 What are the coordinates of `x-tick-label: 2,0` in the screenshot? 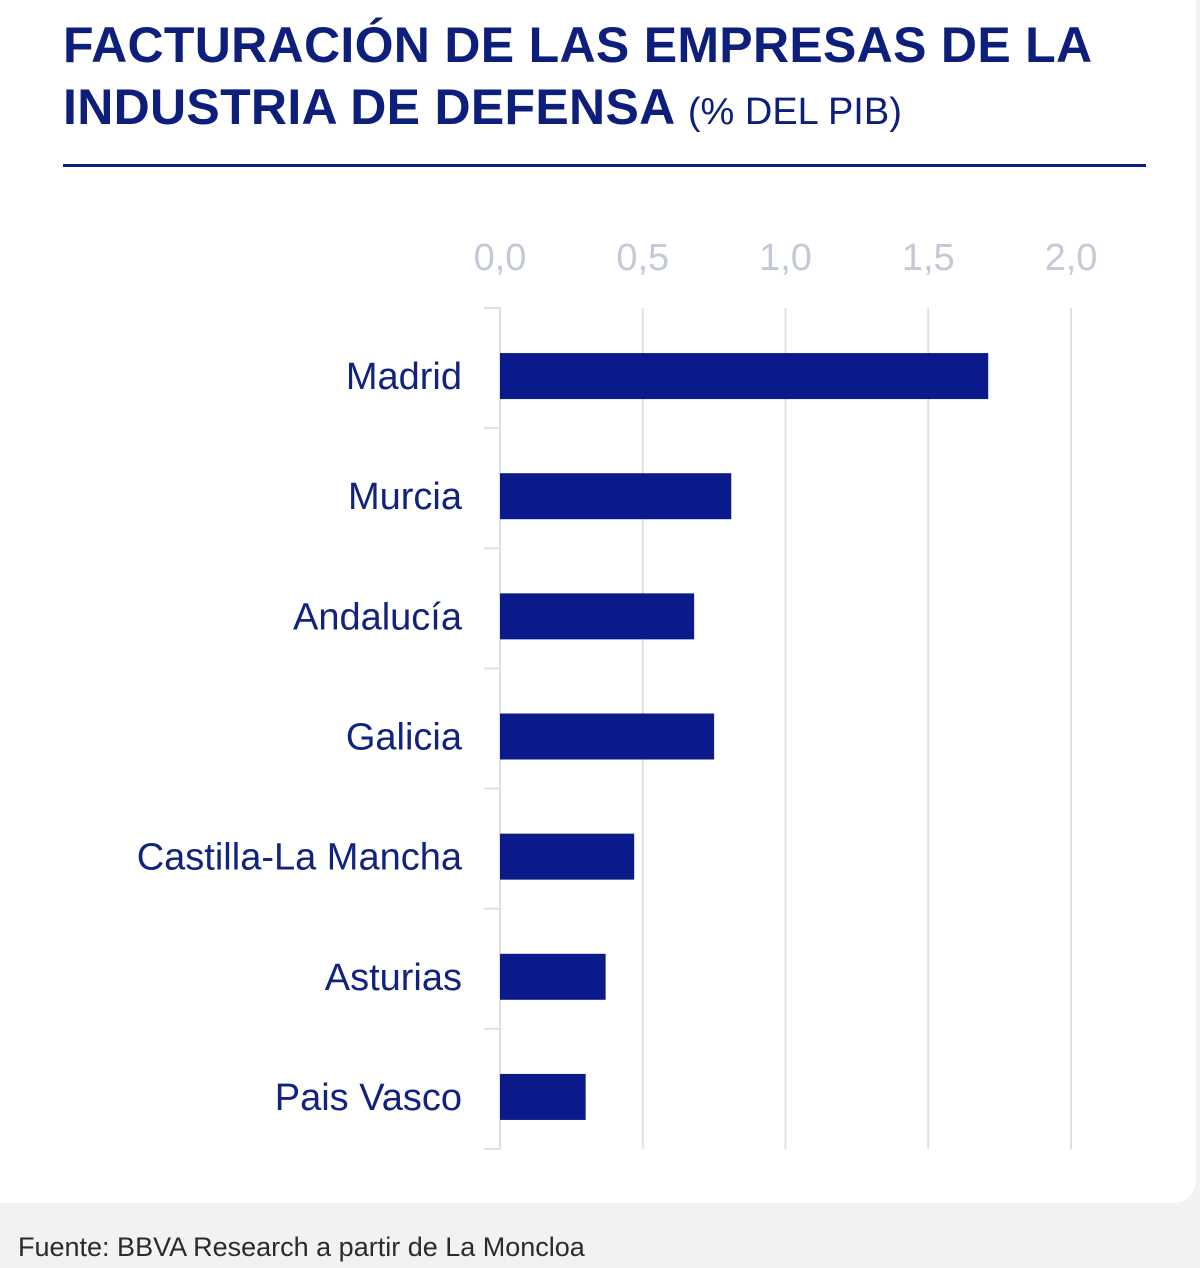 It's located at (1071, 258).